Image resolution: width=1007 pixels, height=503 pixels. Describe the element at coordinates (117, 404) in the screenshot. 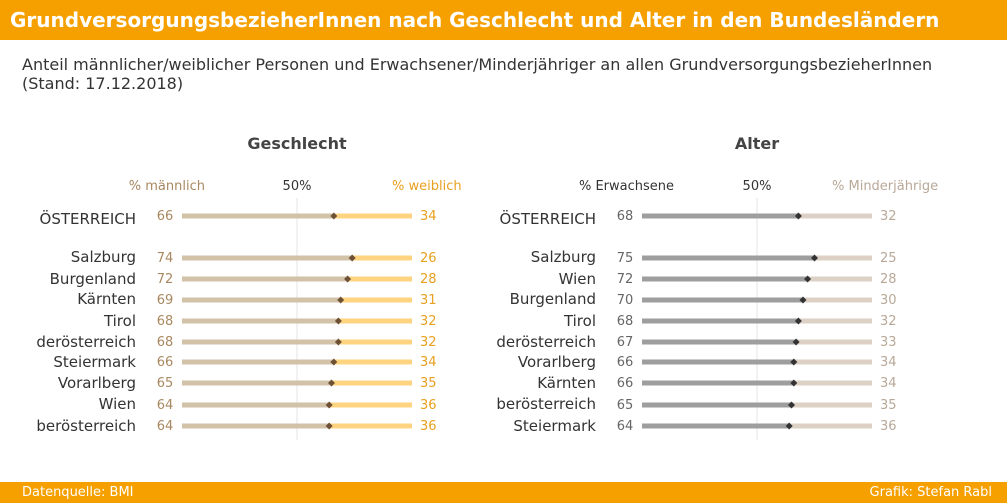

I see `geschlecht-category-label: Wien` at that location.